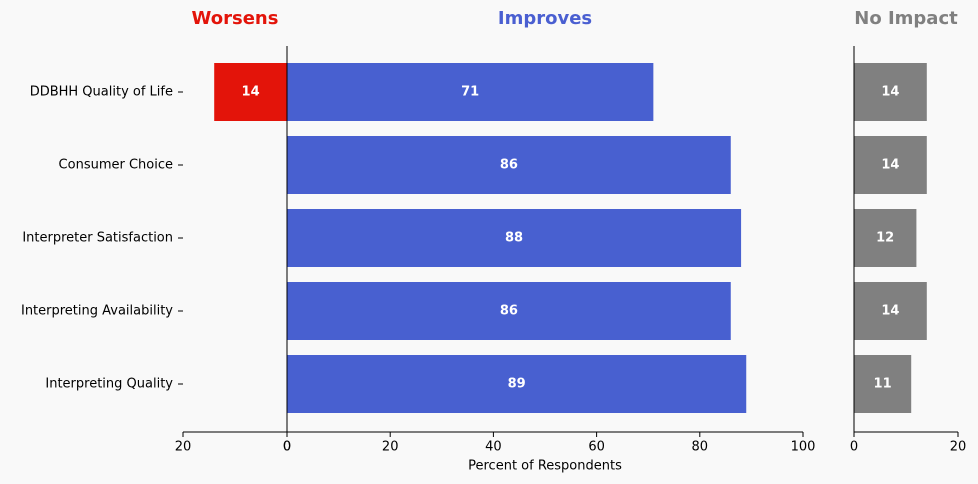 This screenshot has height=484, width=978. What do you see at coordinates (109, 384) in the screenshot?
I see `y-tick-label: Interpreting Quality` at bounding box center [109, 384].